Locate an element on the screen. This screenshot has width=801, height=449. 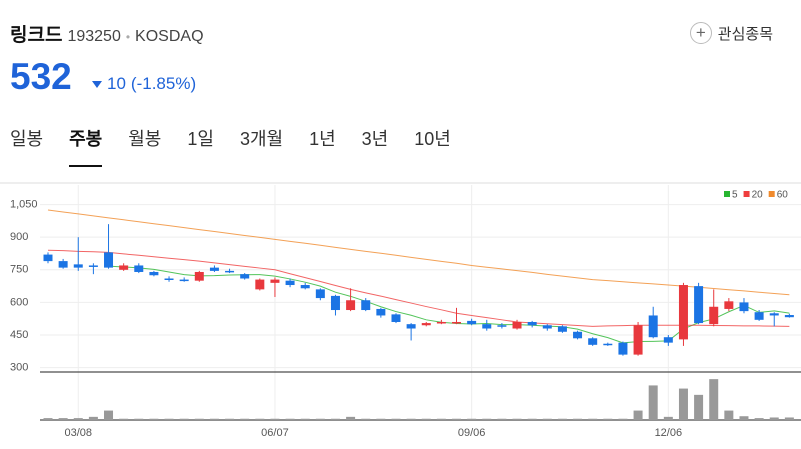
period-tab: 월봉 is located at coordinates (145, 139).